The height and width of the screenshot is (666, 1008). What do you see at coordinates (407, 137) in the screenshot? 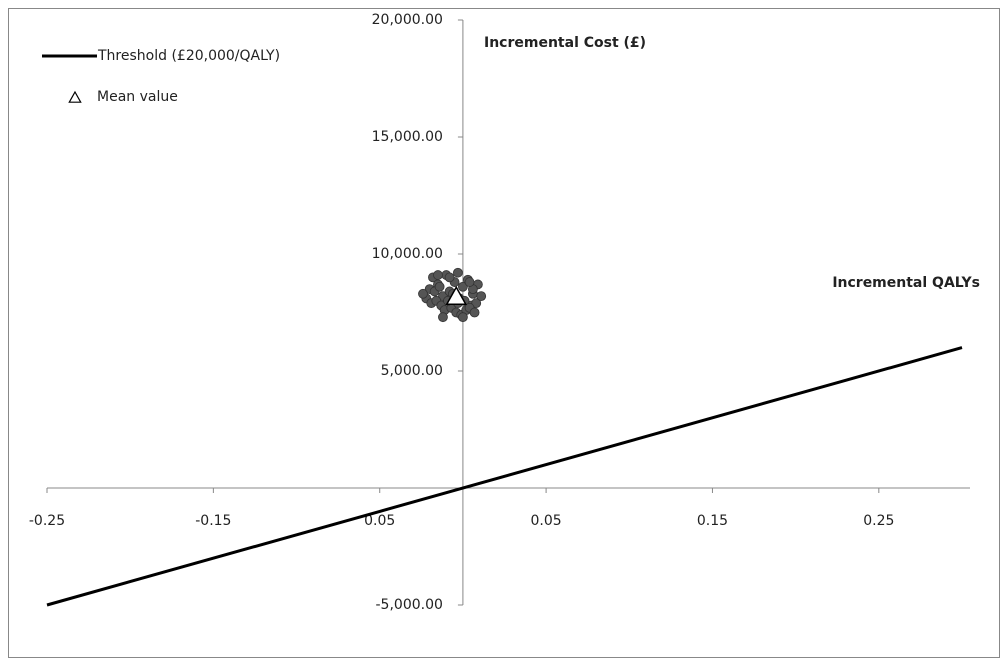
I see `y-tick-label: 15,000.00` at bounding box center [407, 137].